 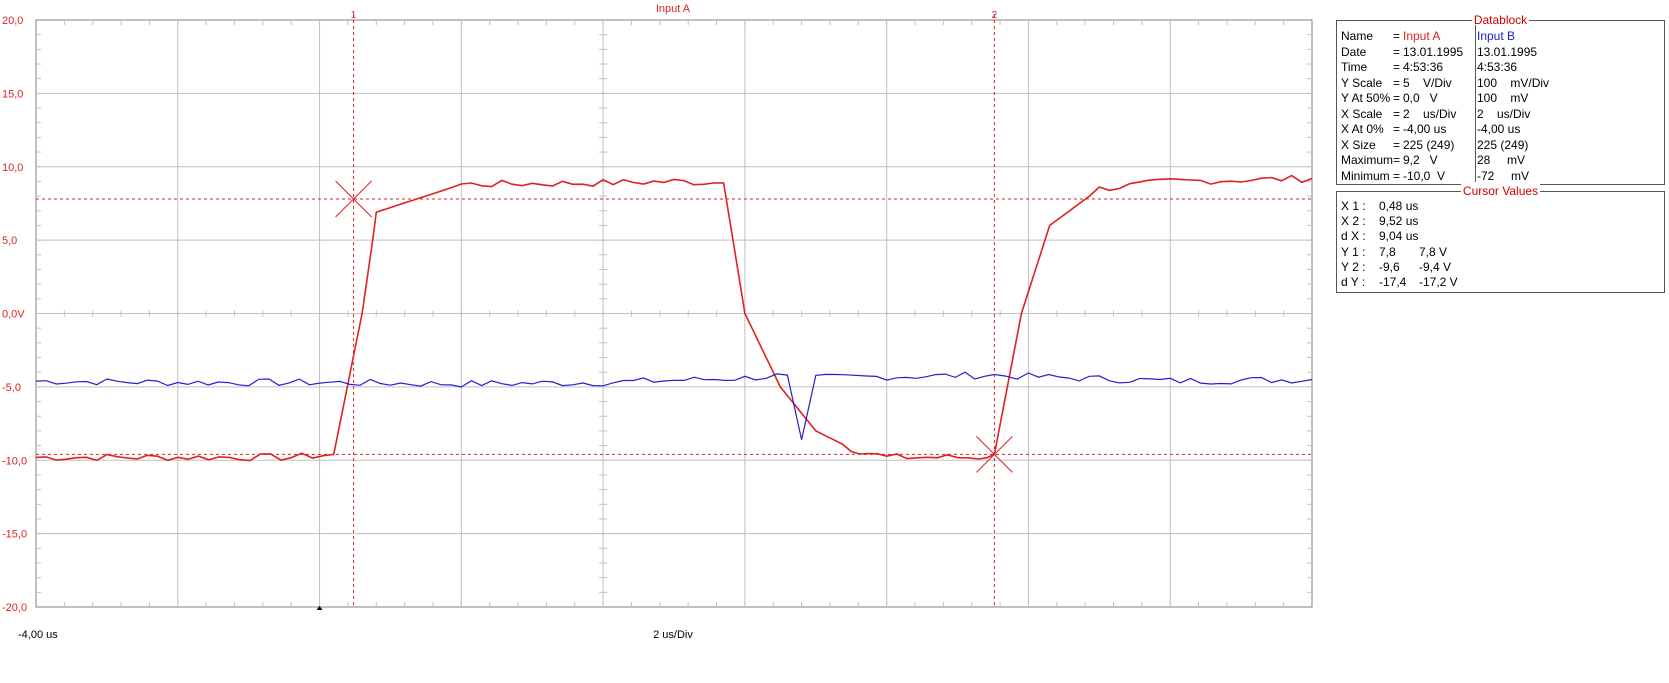 I want to click on datablock-value-input-a: 13.01.1995, so click(x=1433, y=51).